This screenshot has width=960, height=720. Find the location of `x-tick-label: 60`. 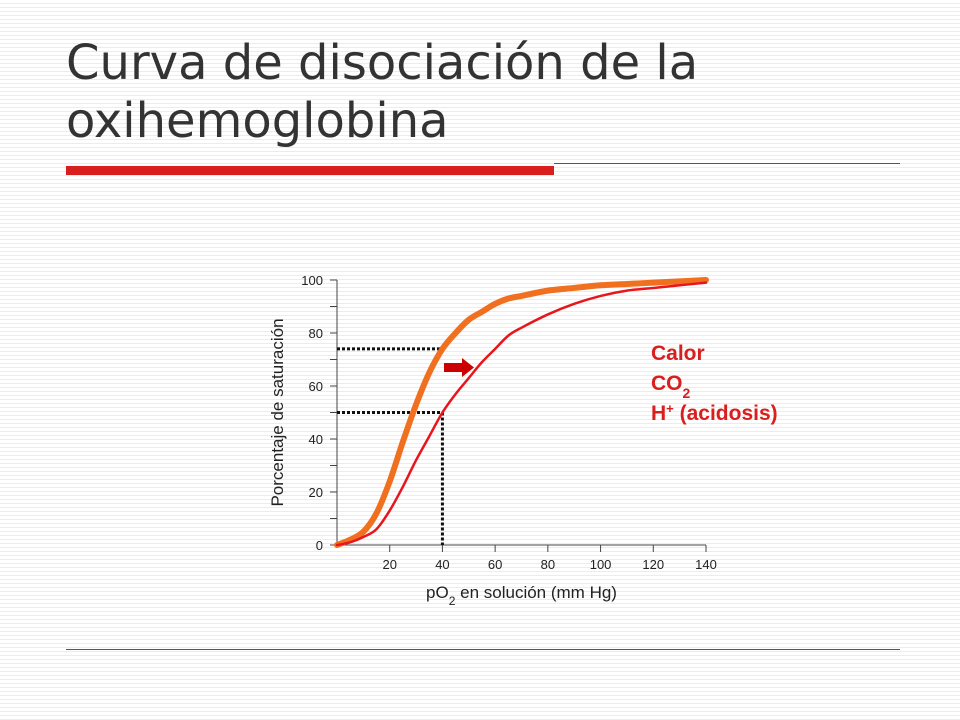

x-tick-label: 60 is located at coordinates (495, 564).